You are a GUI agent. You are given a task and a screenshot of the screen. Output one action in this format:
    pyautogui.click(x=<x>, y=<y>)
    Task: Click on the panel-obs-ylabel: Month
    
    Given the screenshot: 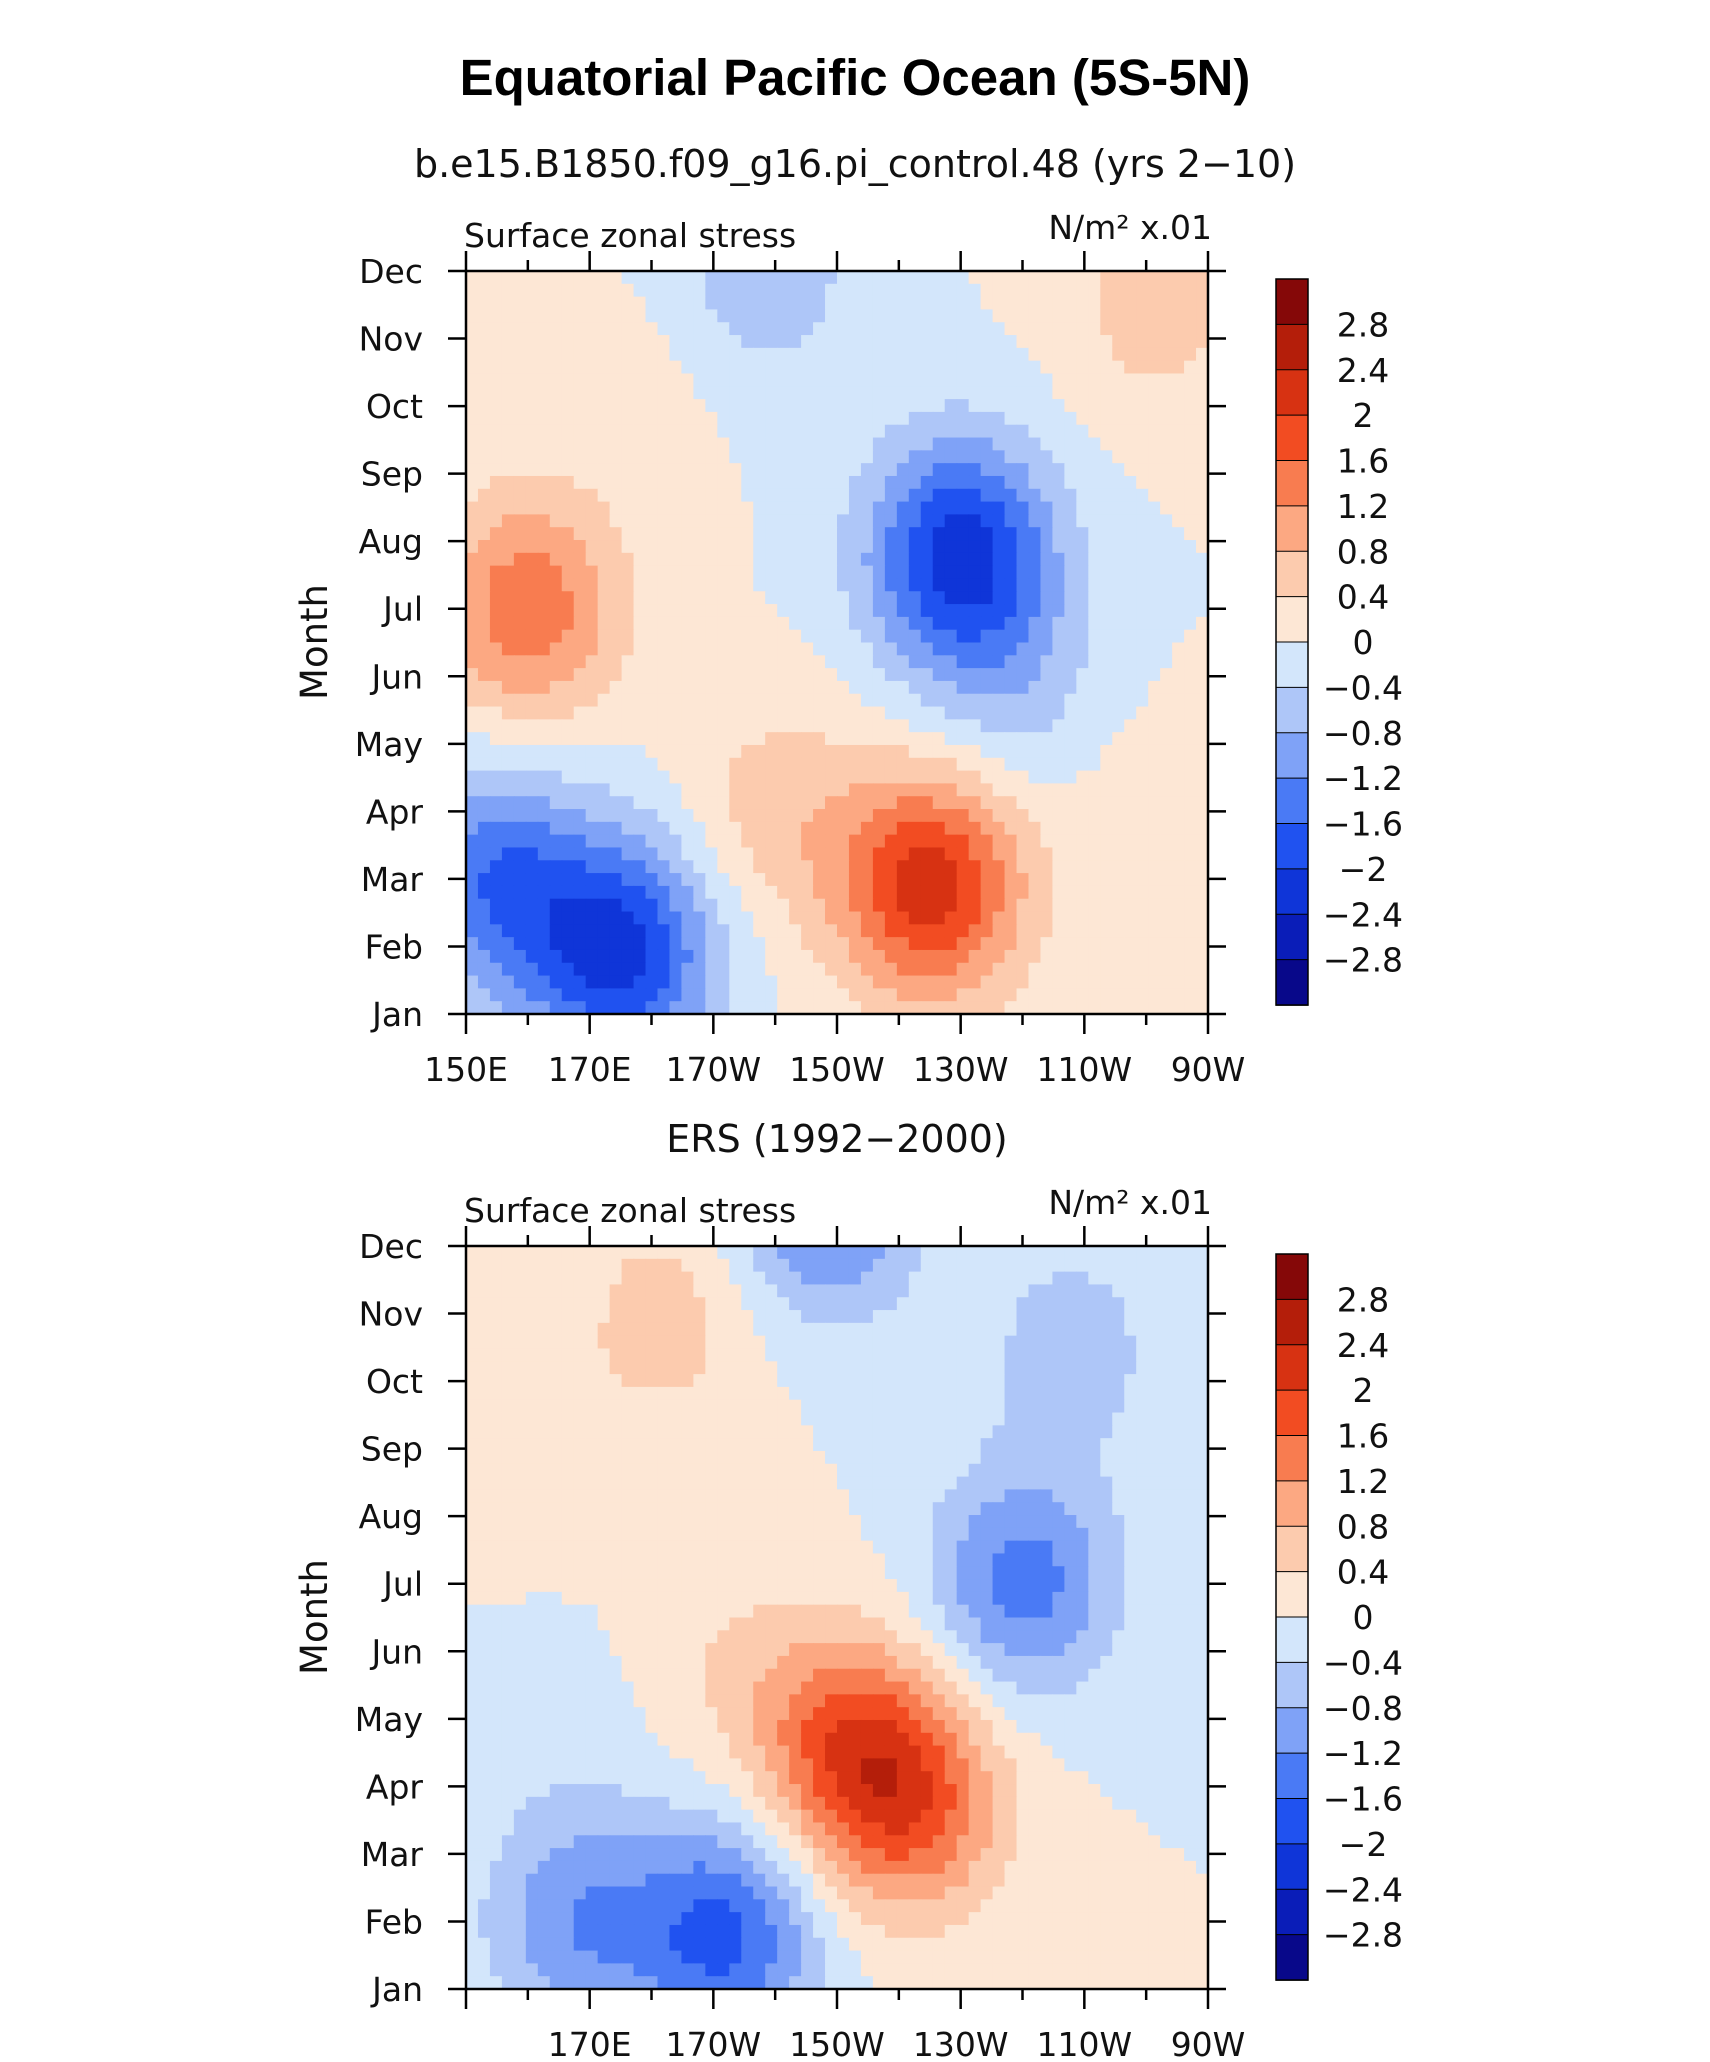 What is the action you would take?
    pyautogui.click(x=314, y=1617)
    